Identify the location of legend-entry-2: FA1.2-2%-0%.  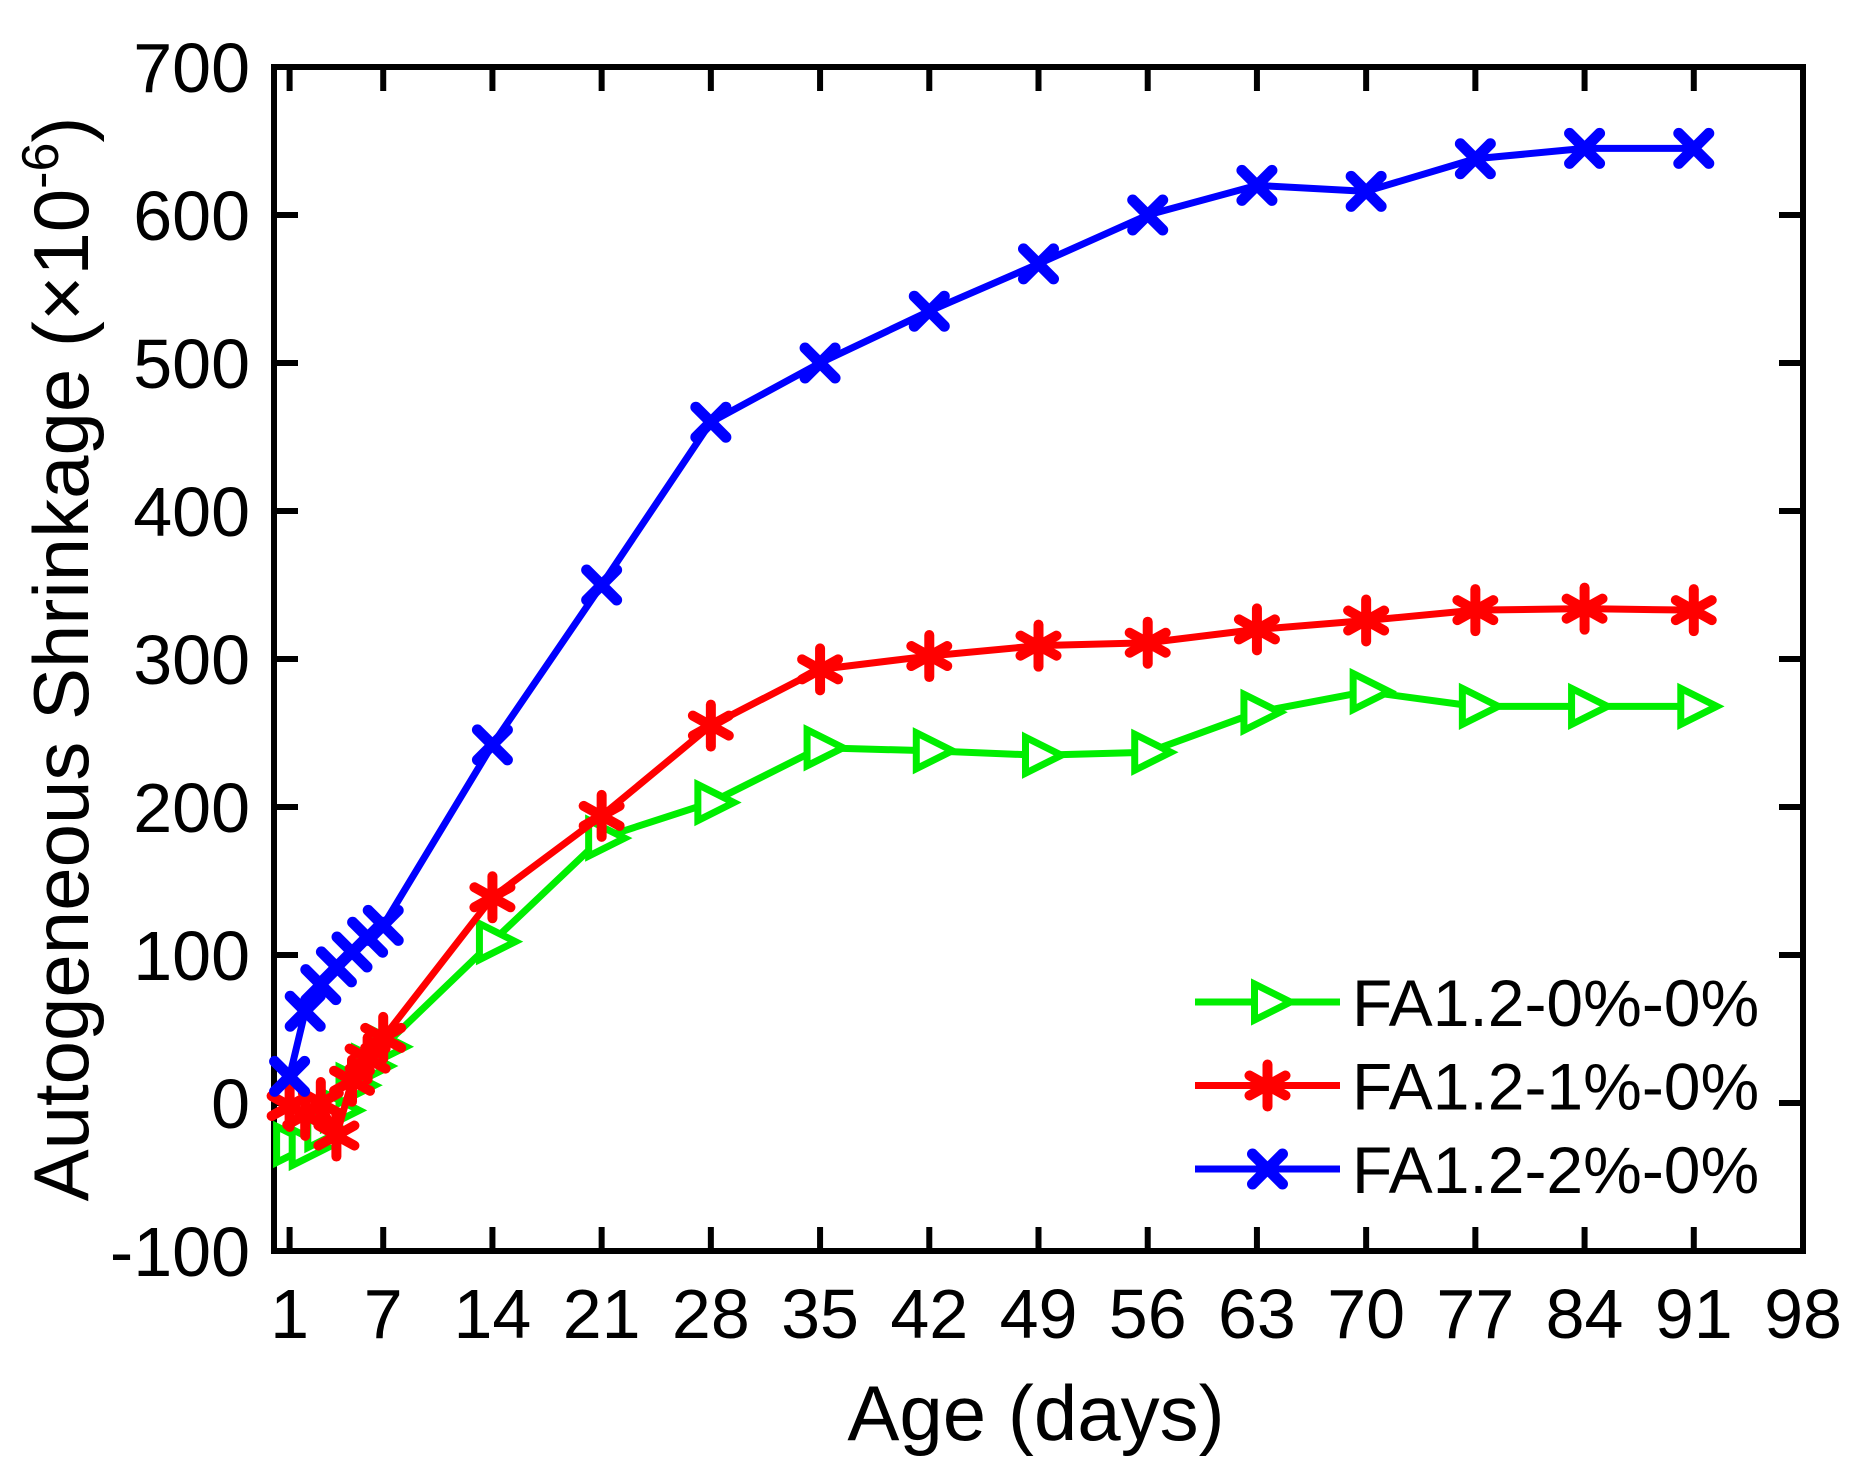
(1477, 1170).